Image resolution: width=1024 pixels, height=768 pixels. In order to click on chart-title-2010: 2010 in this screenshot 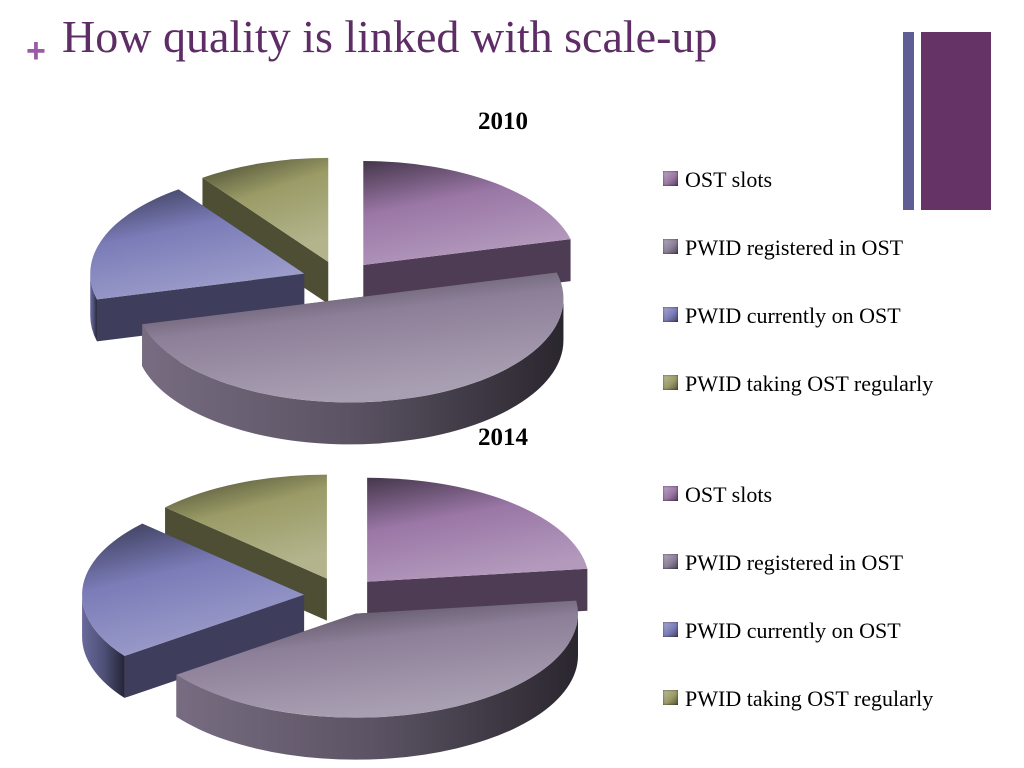, I will do `click(503, 121)`.